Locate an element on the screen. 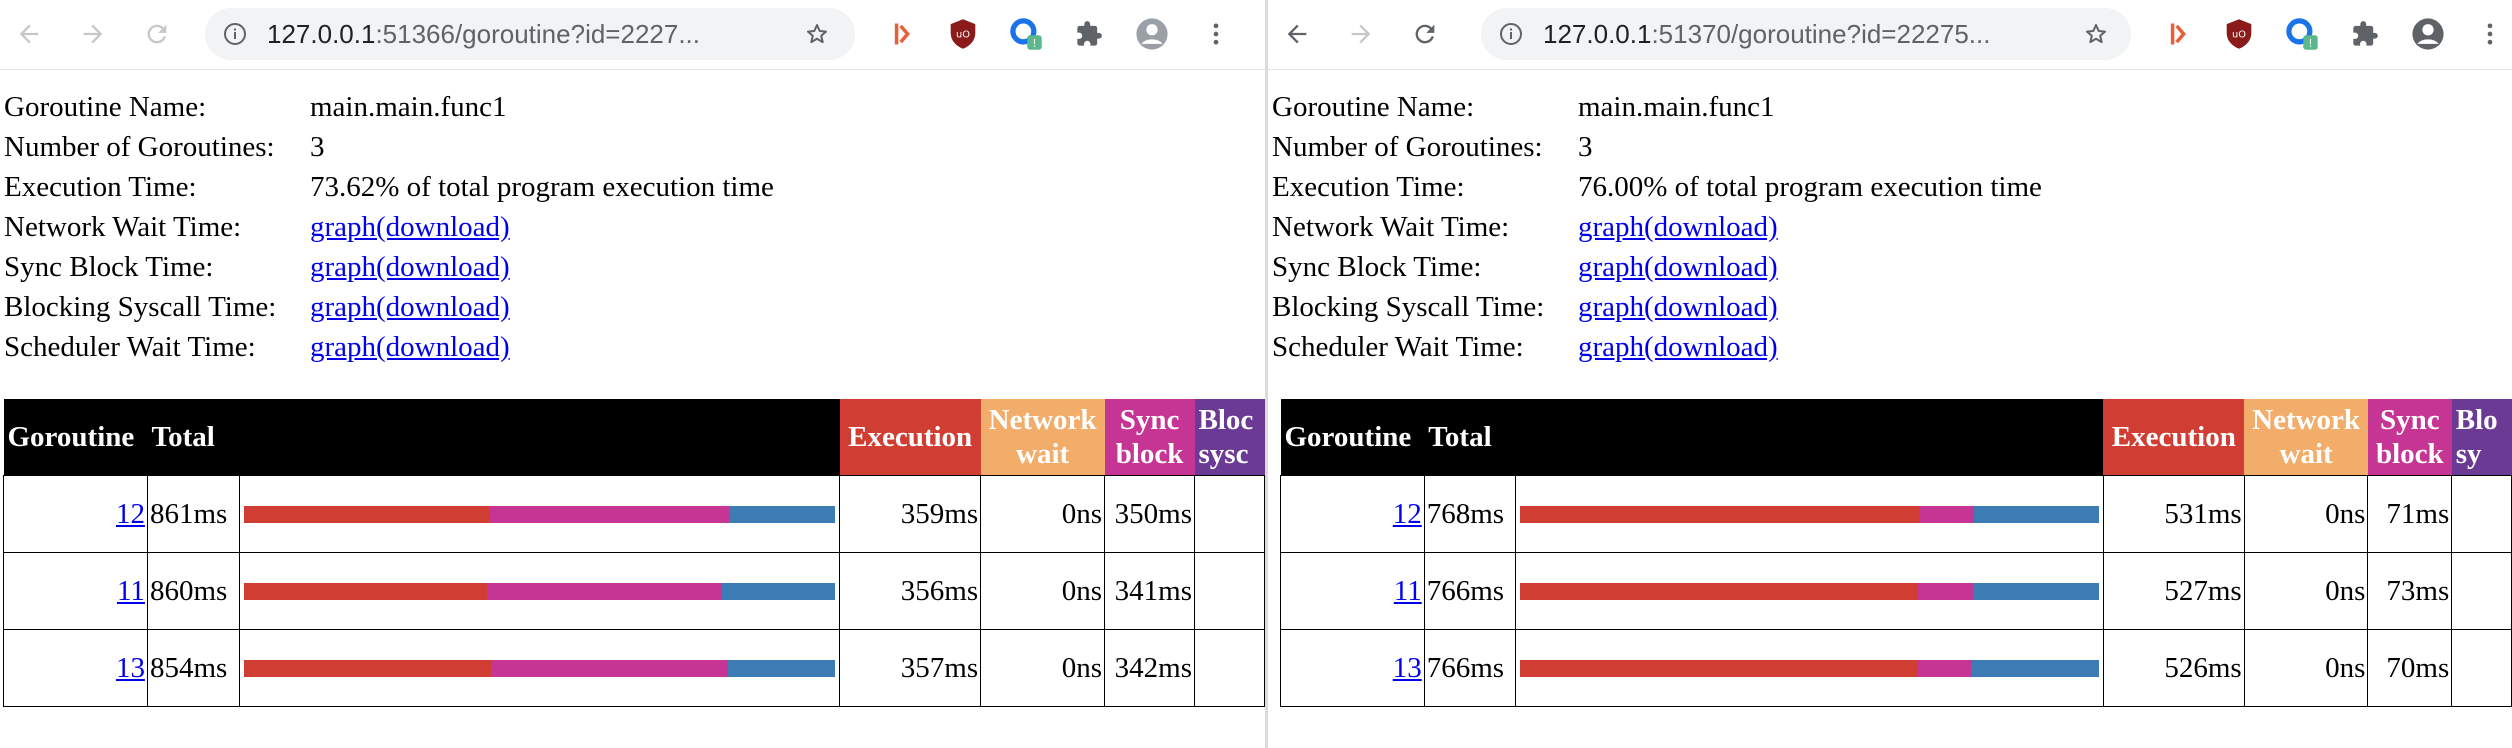  bar-segment-execution is located at coordinates (367, 668).